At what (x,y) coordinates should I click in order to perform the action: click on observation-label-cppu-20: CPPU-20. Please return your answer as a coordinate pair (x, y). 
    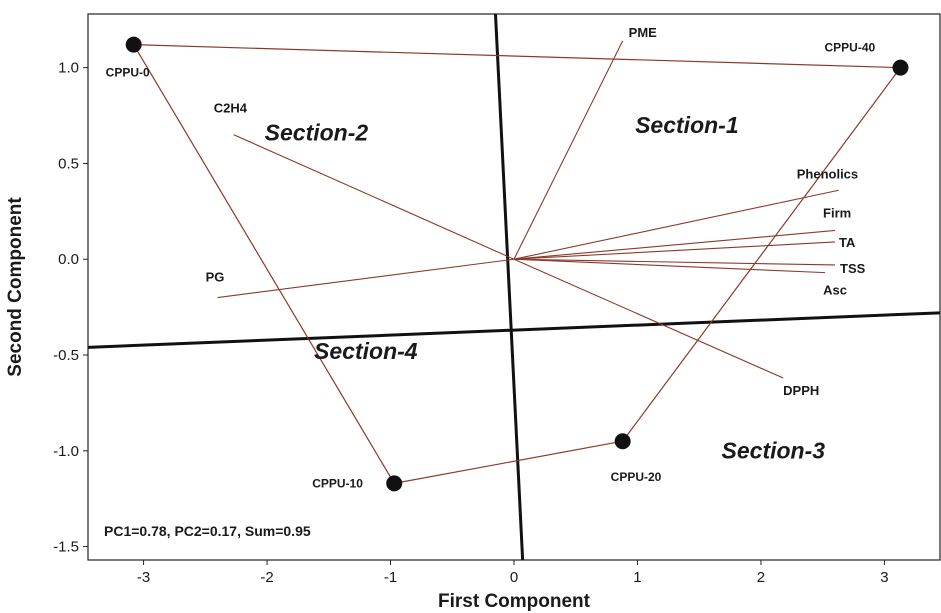
    Looking at the image, I should click on (636, 477).